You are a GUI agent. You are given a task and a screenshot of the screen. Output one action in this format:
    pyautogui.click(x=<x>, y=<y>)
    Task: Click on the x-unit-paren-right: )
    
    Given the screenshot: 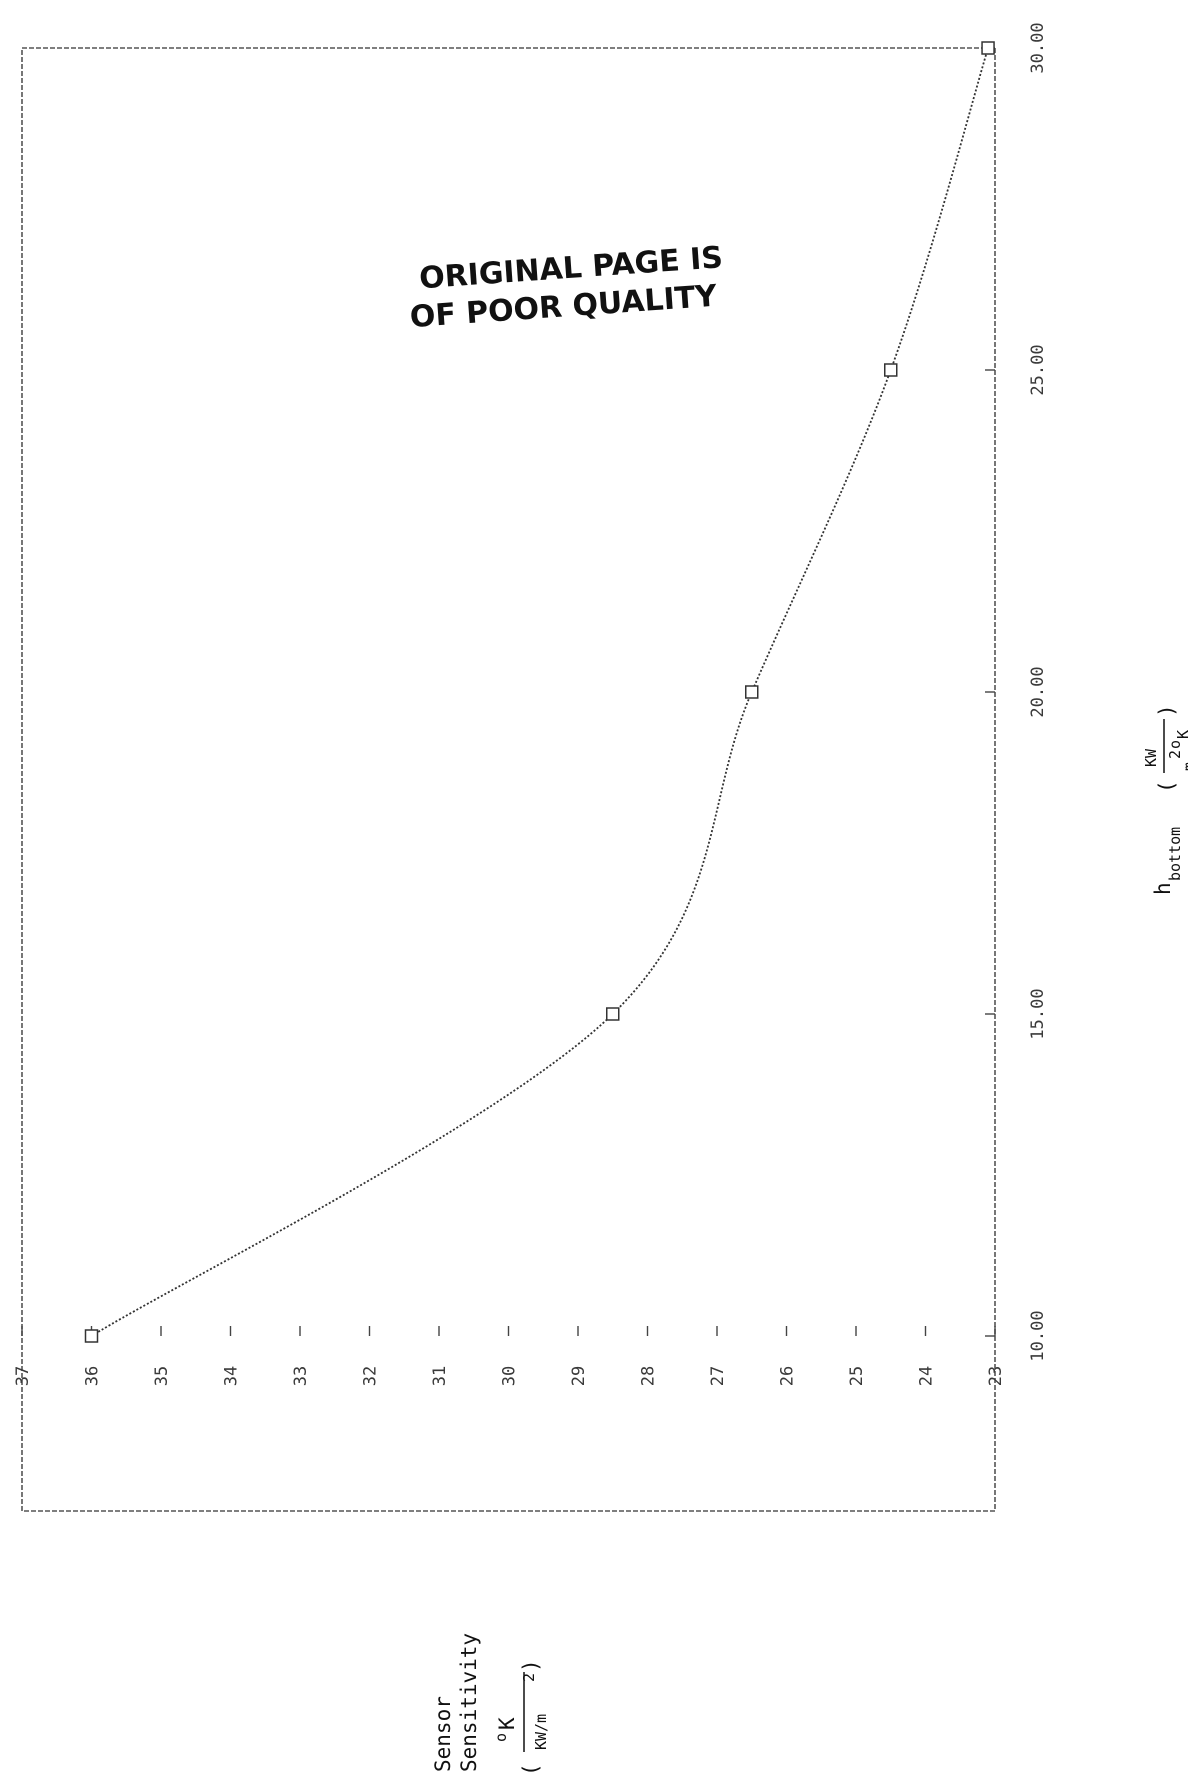 What is the action you would take?
    pyautogui.click(x=1167, y=710)
    